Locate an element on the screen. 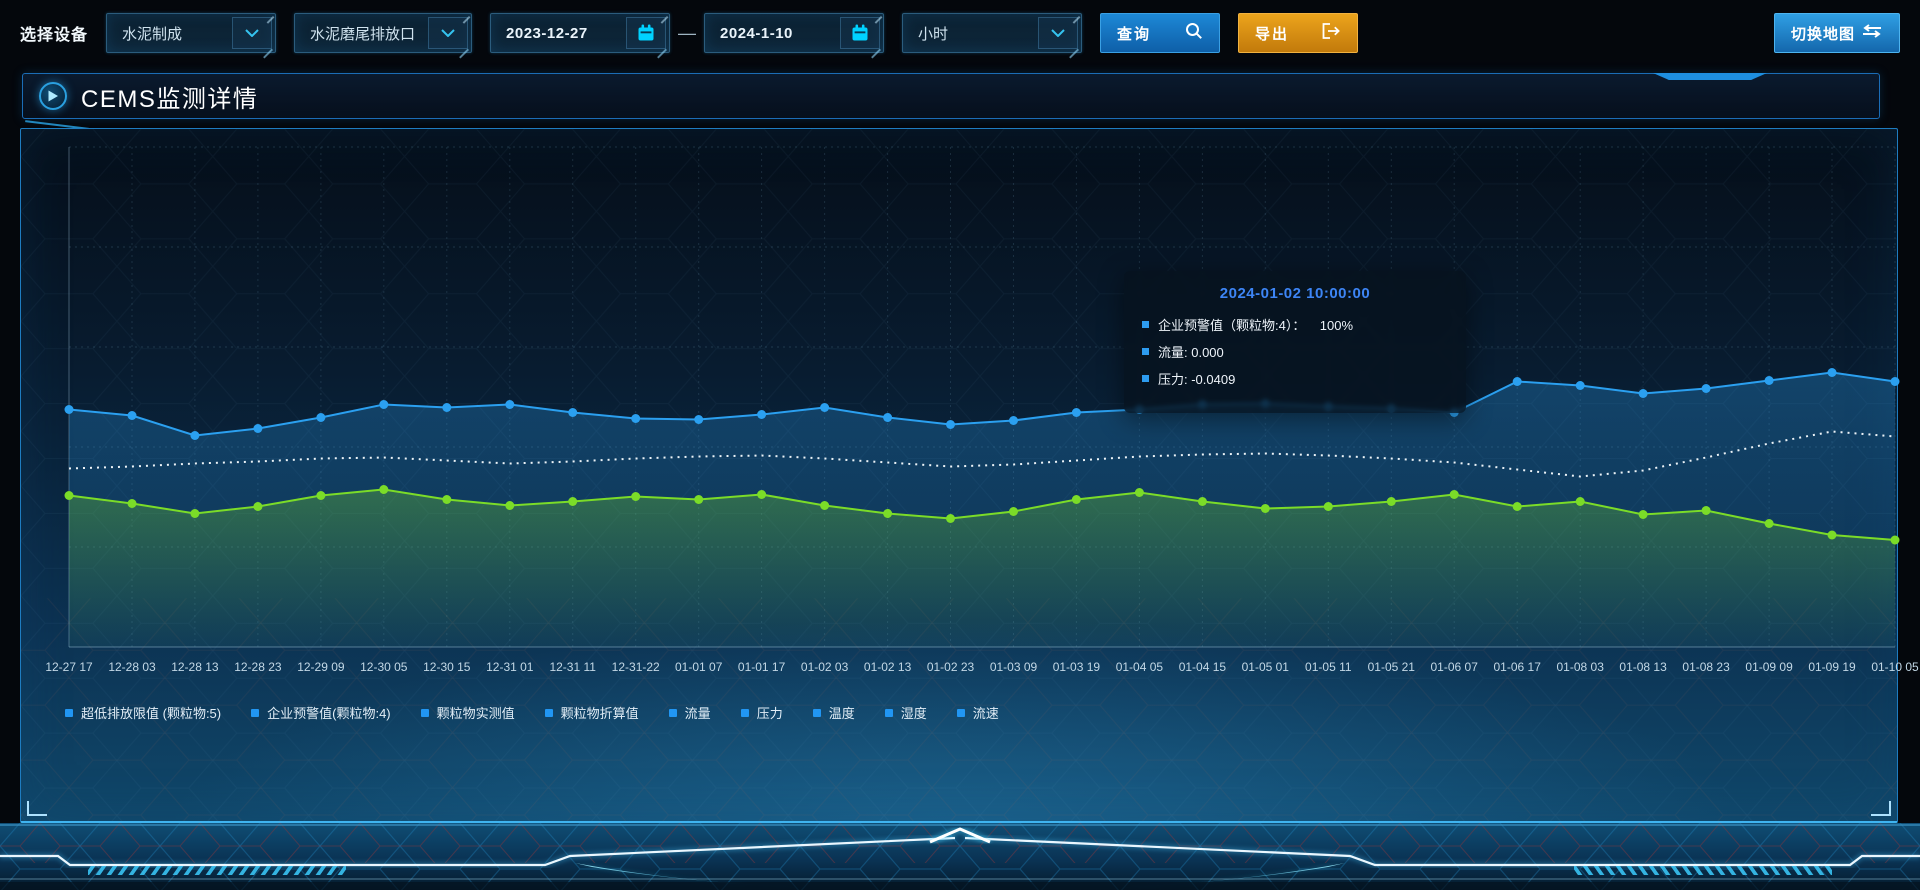  tooltip-item: 企业预警值（颗粒物:4）： 100% is located at coordinates (1295, 324).